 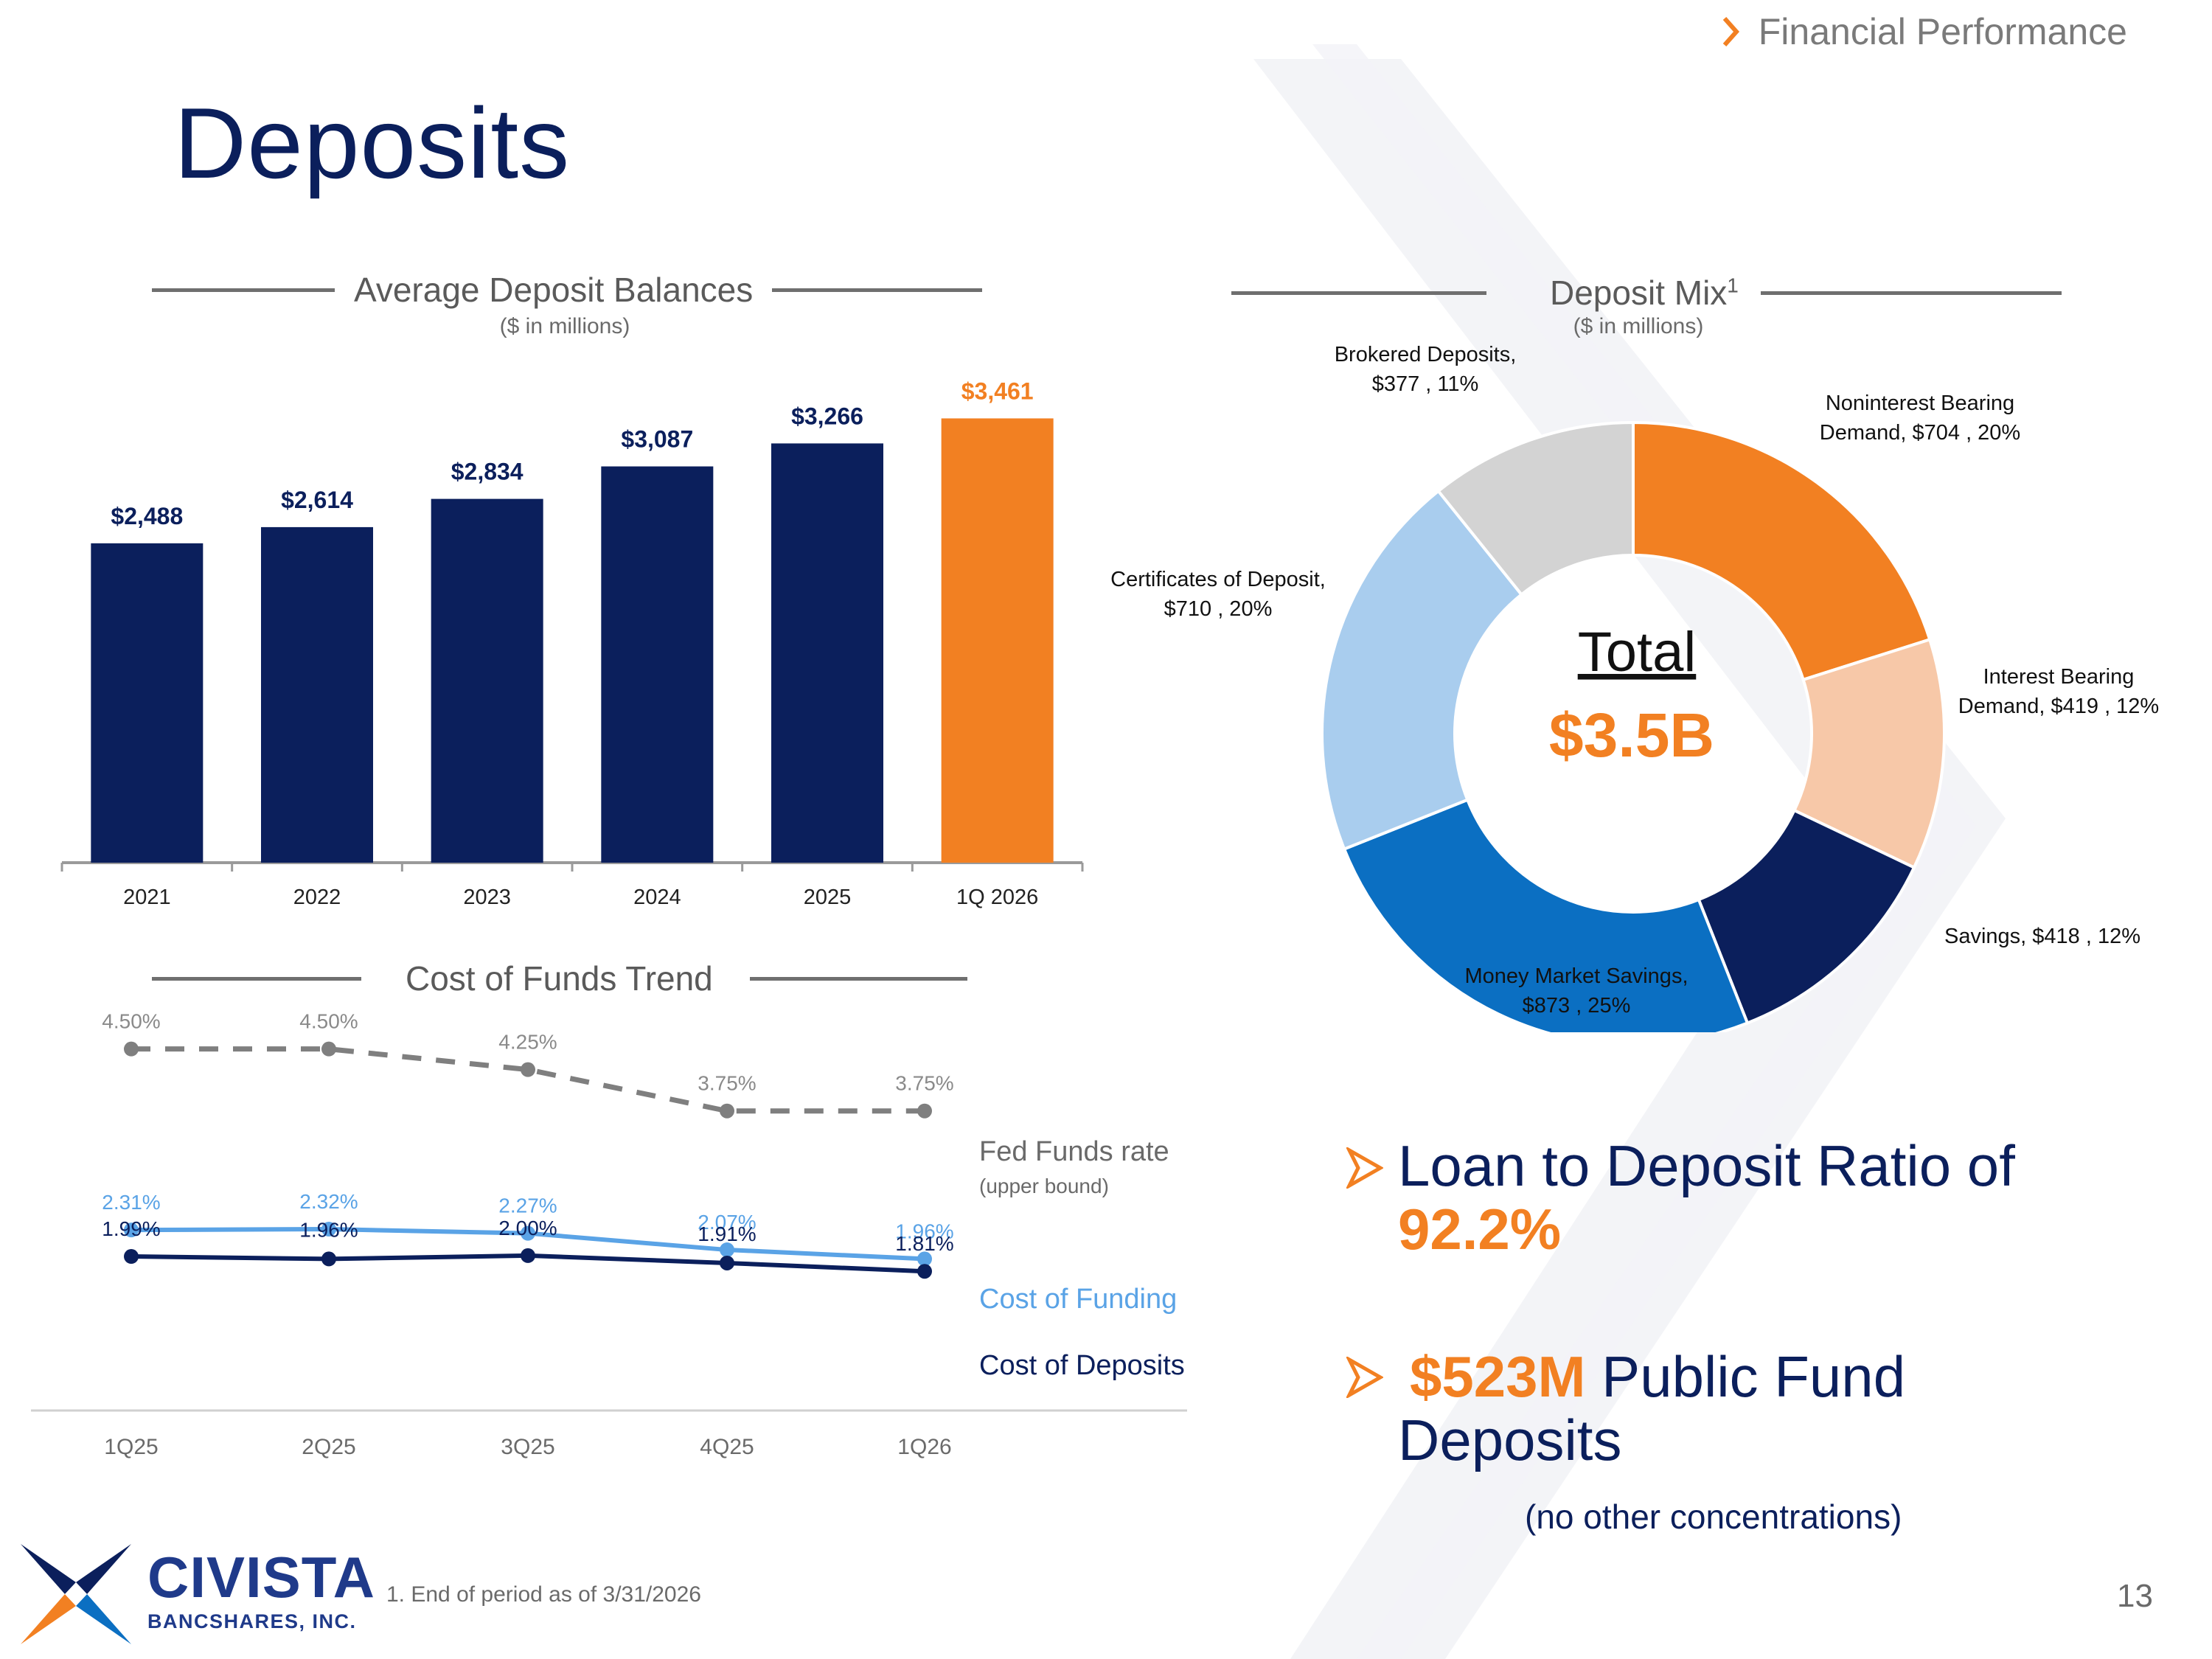 I want to click on x-tick-label: 3Q25, so click(x=527, y=1447).